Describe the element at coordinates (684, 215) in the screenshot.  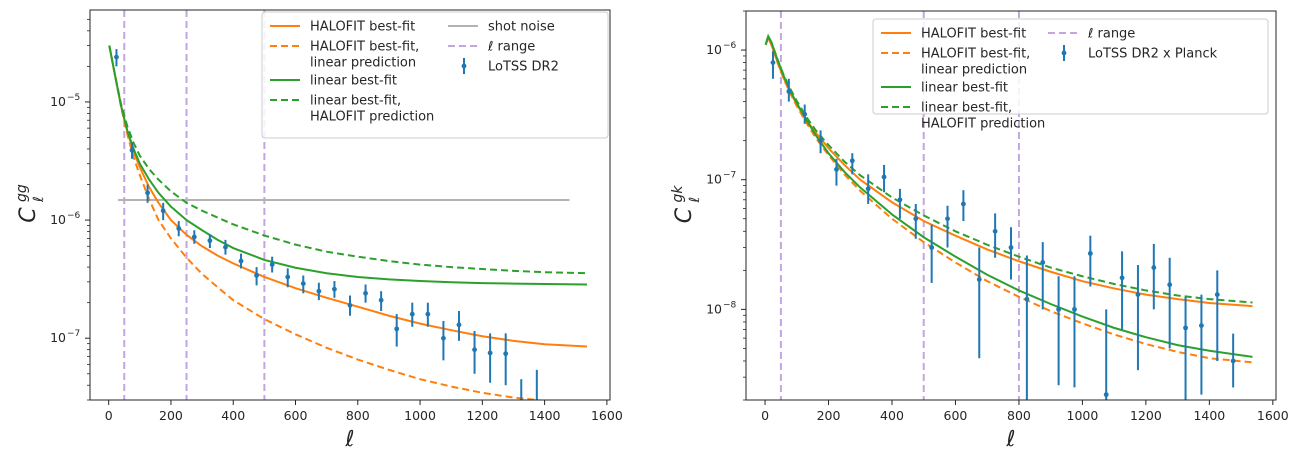
I see `y-axis-label-main: C` at that location.